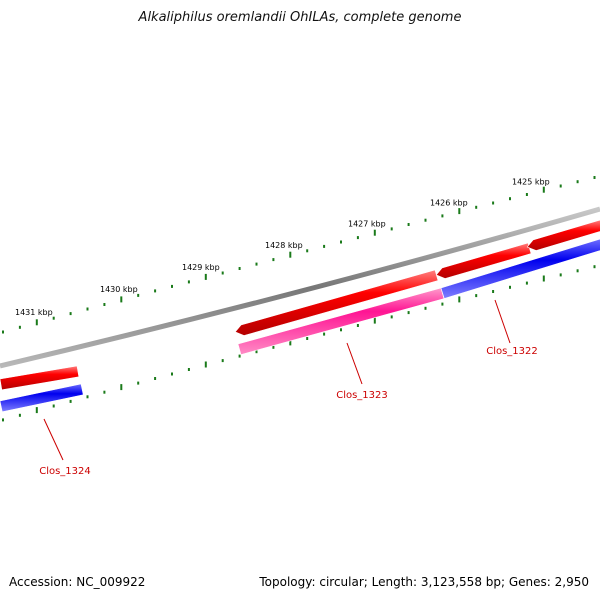 This screenshot has height=600, width=600. What do you see at coordinates (34, 312) in the screenshot?
I see `scale-label: 1431 kbp` at bounding box center [34, 312].